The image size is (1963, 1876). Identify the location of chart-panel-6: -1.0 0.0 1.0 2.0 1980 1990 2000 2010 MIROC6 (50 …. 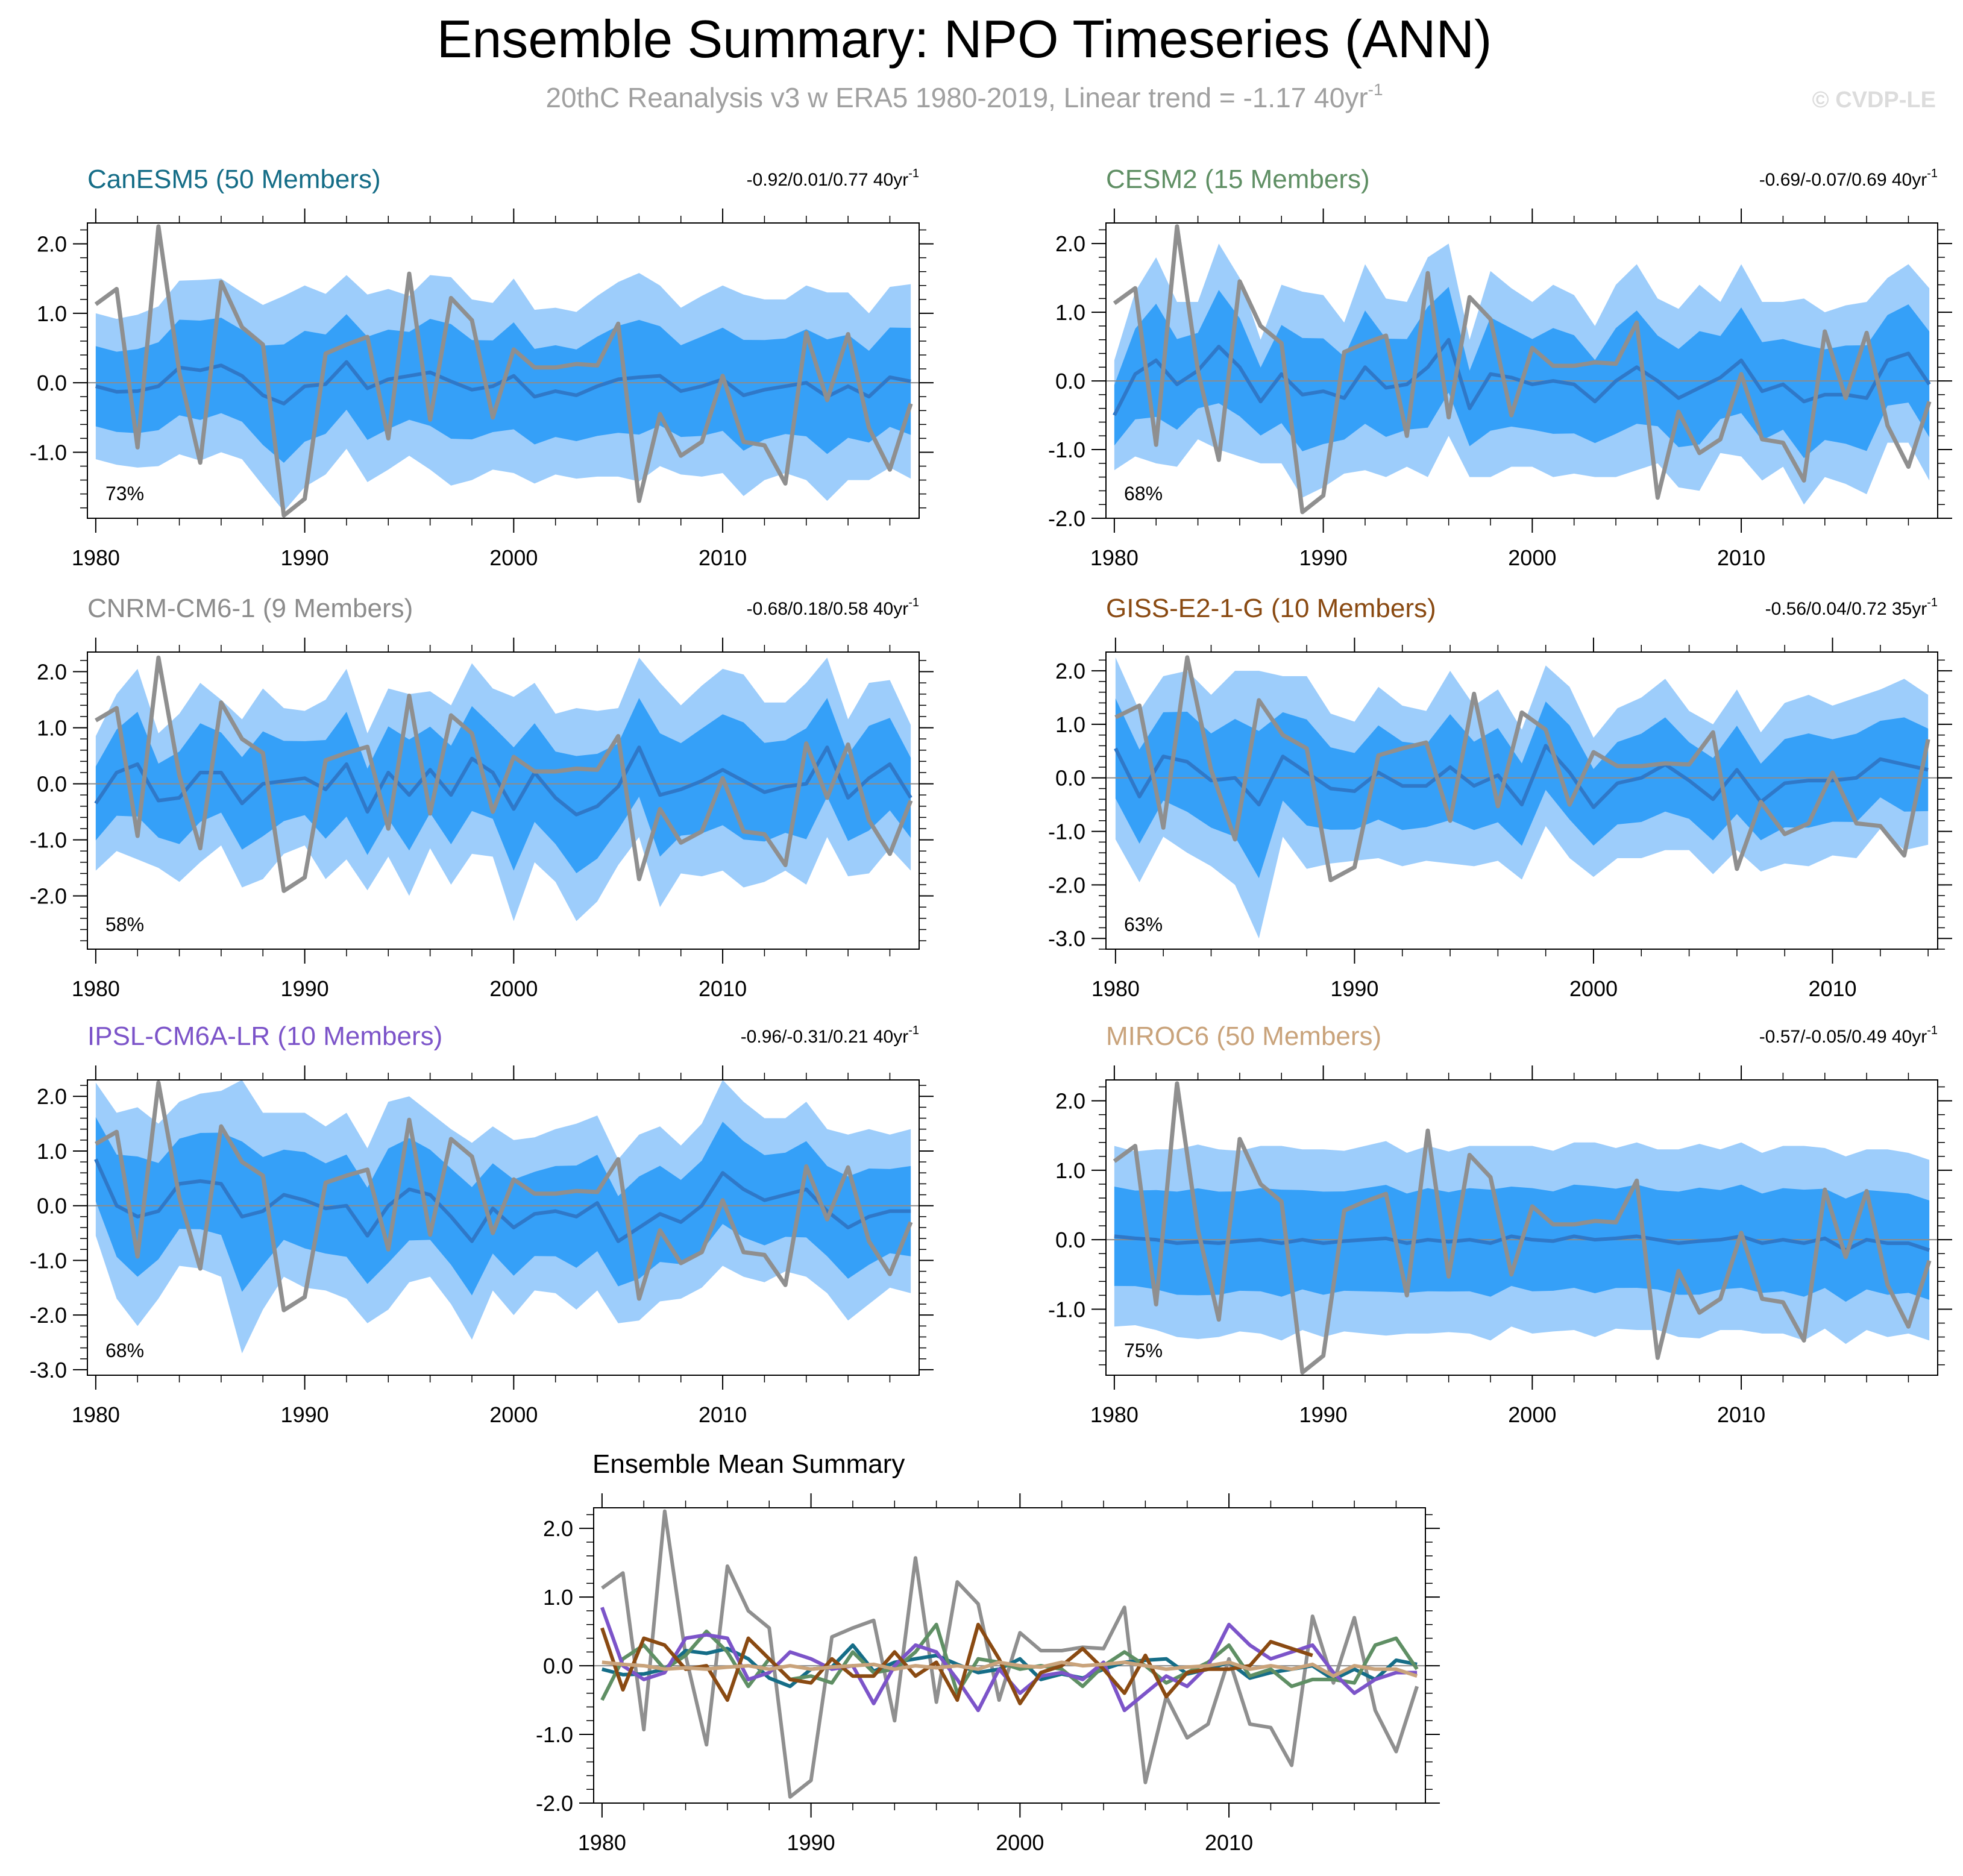
(1500, 1224).